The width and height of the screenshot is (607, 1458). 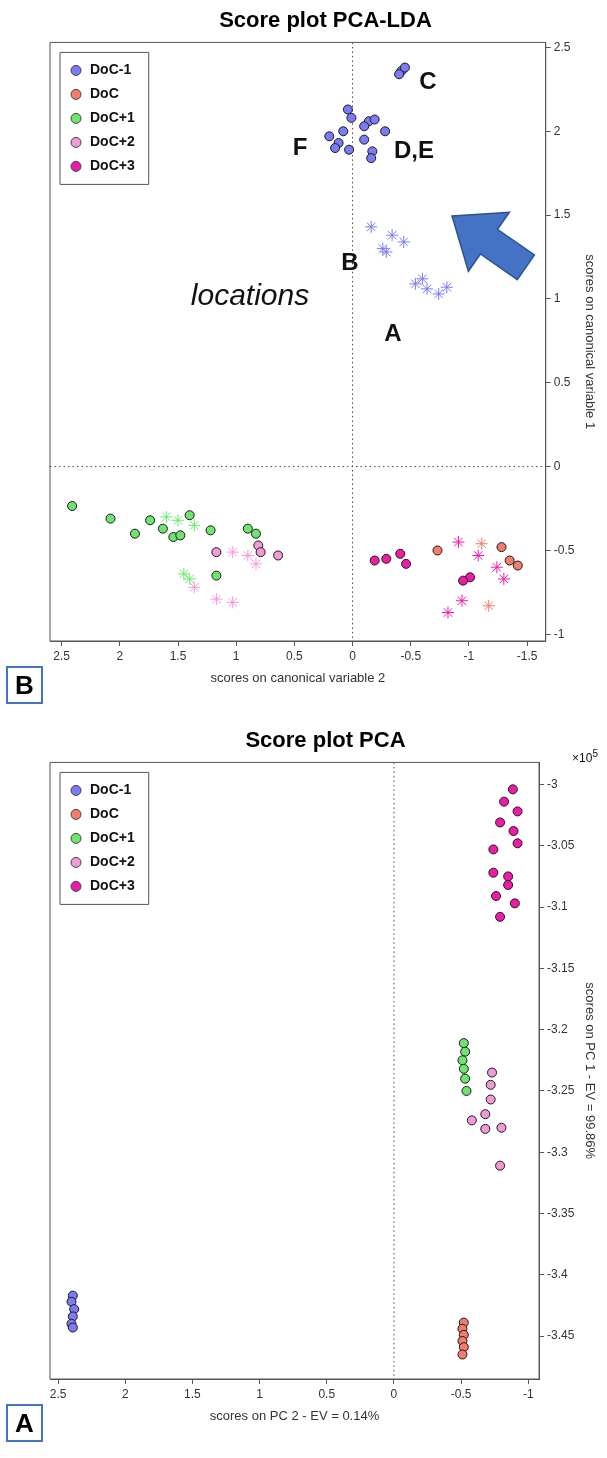 What do you see at coordinates (561, 1335) in the screenshot?
I see `y-tick-label: -3.45` at bounding box center [561, 1335].